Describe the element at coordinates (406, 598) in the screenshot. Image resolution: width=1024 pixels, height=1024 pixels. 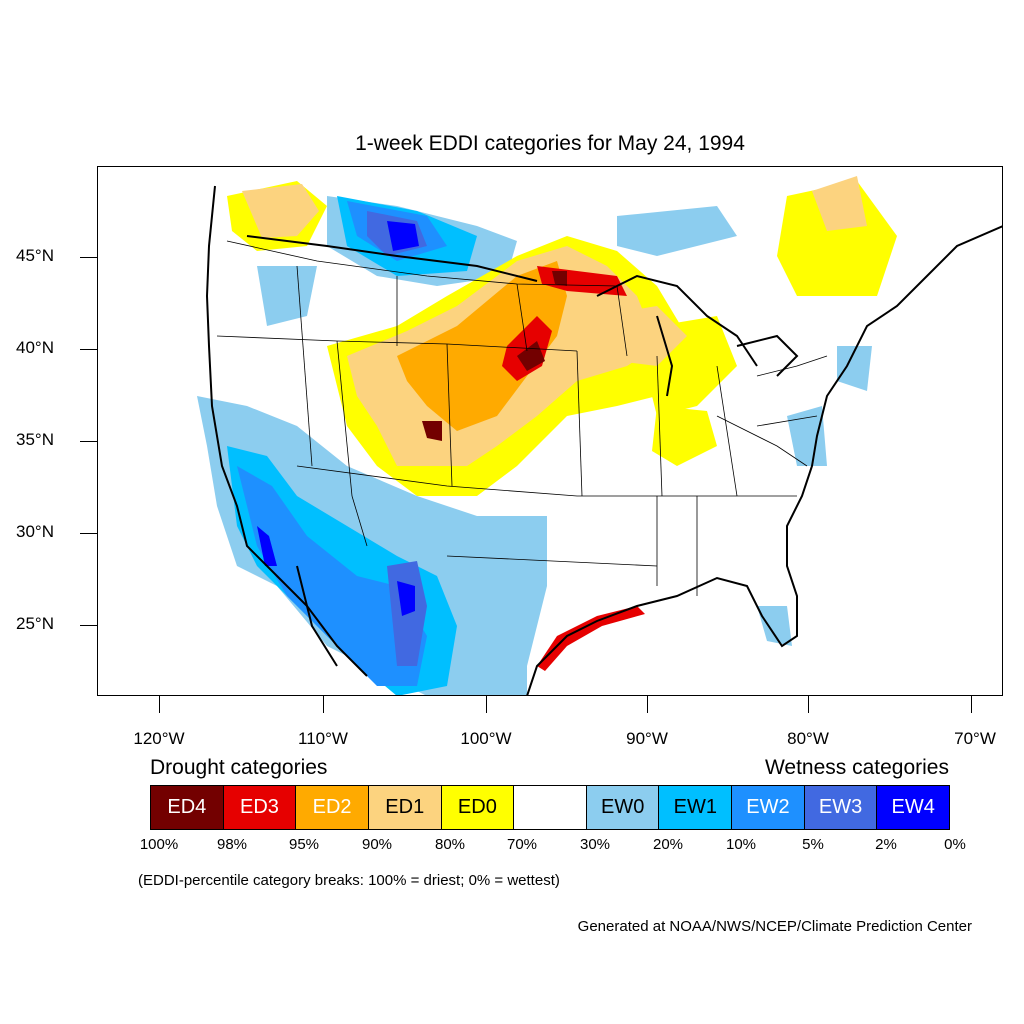
I see `wet-region-tx-ew4` at that location.